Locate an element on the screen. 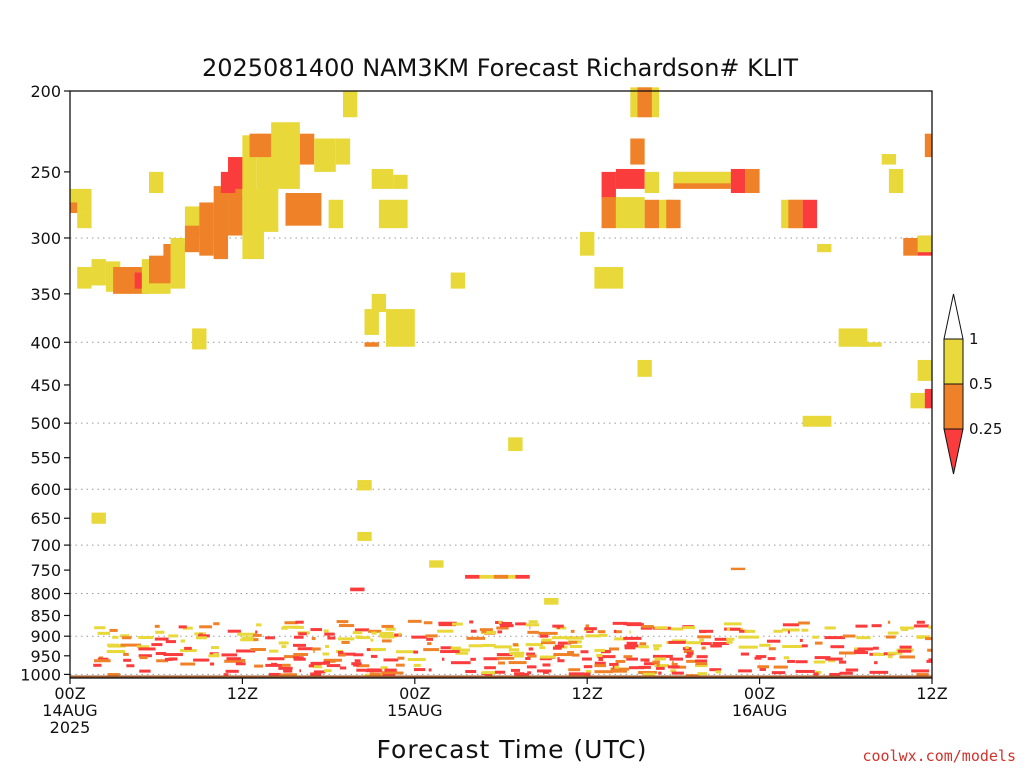  y-tick-label: 700 is located at coordinates (45, 545).